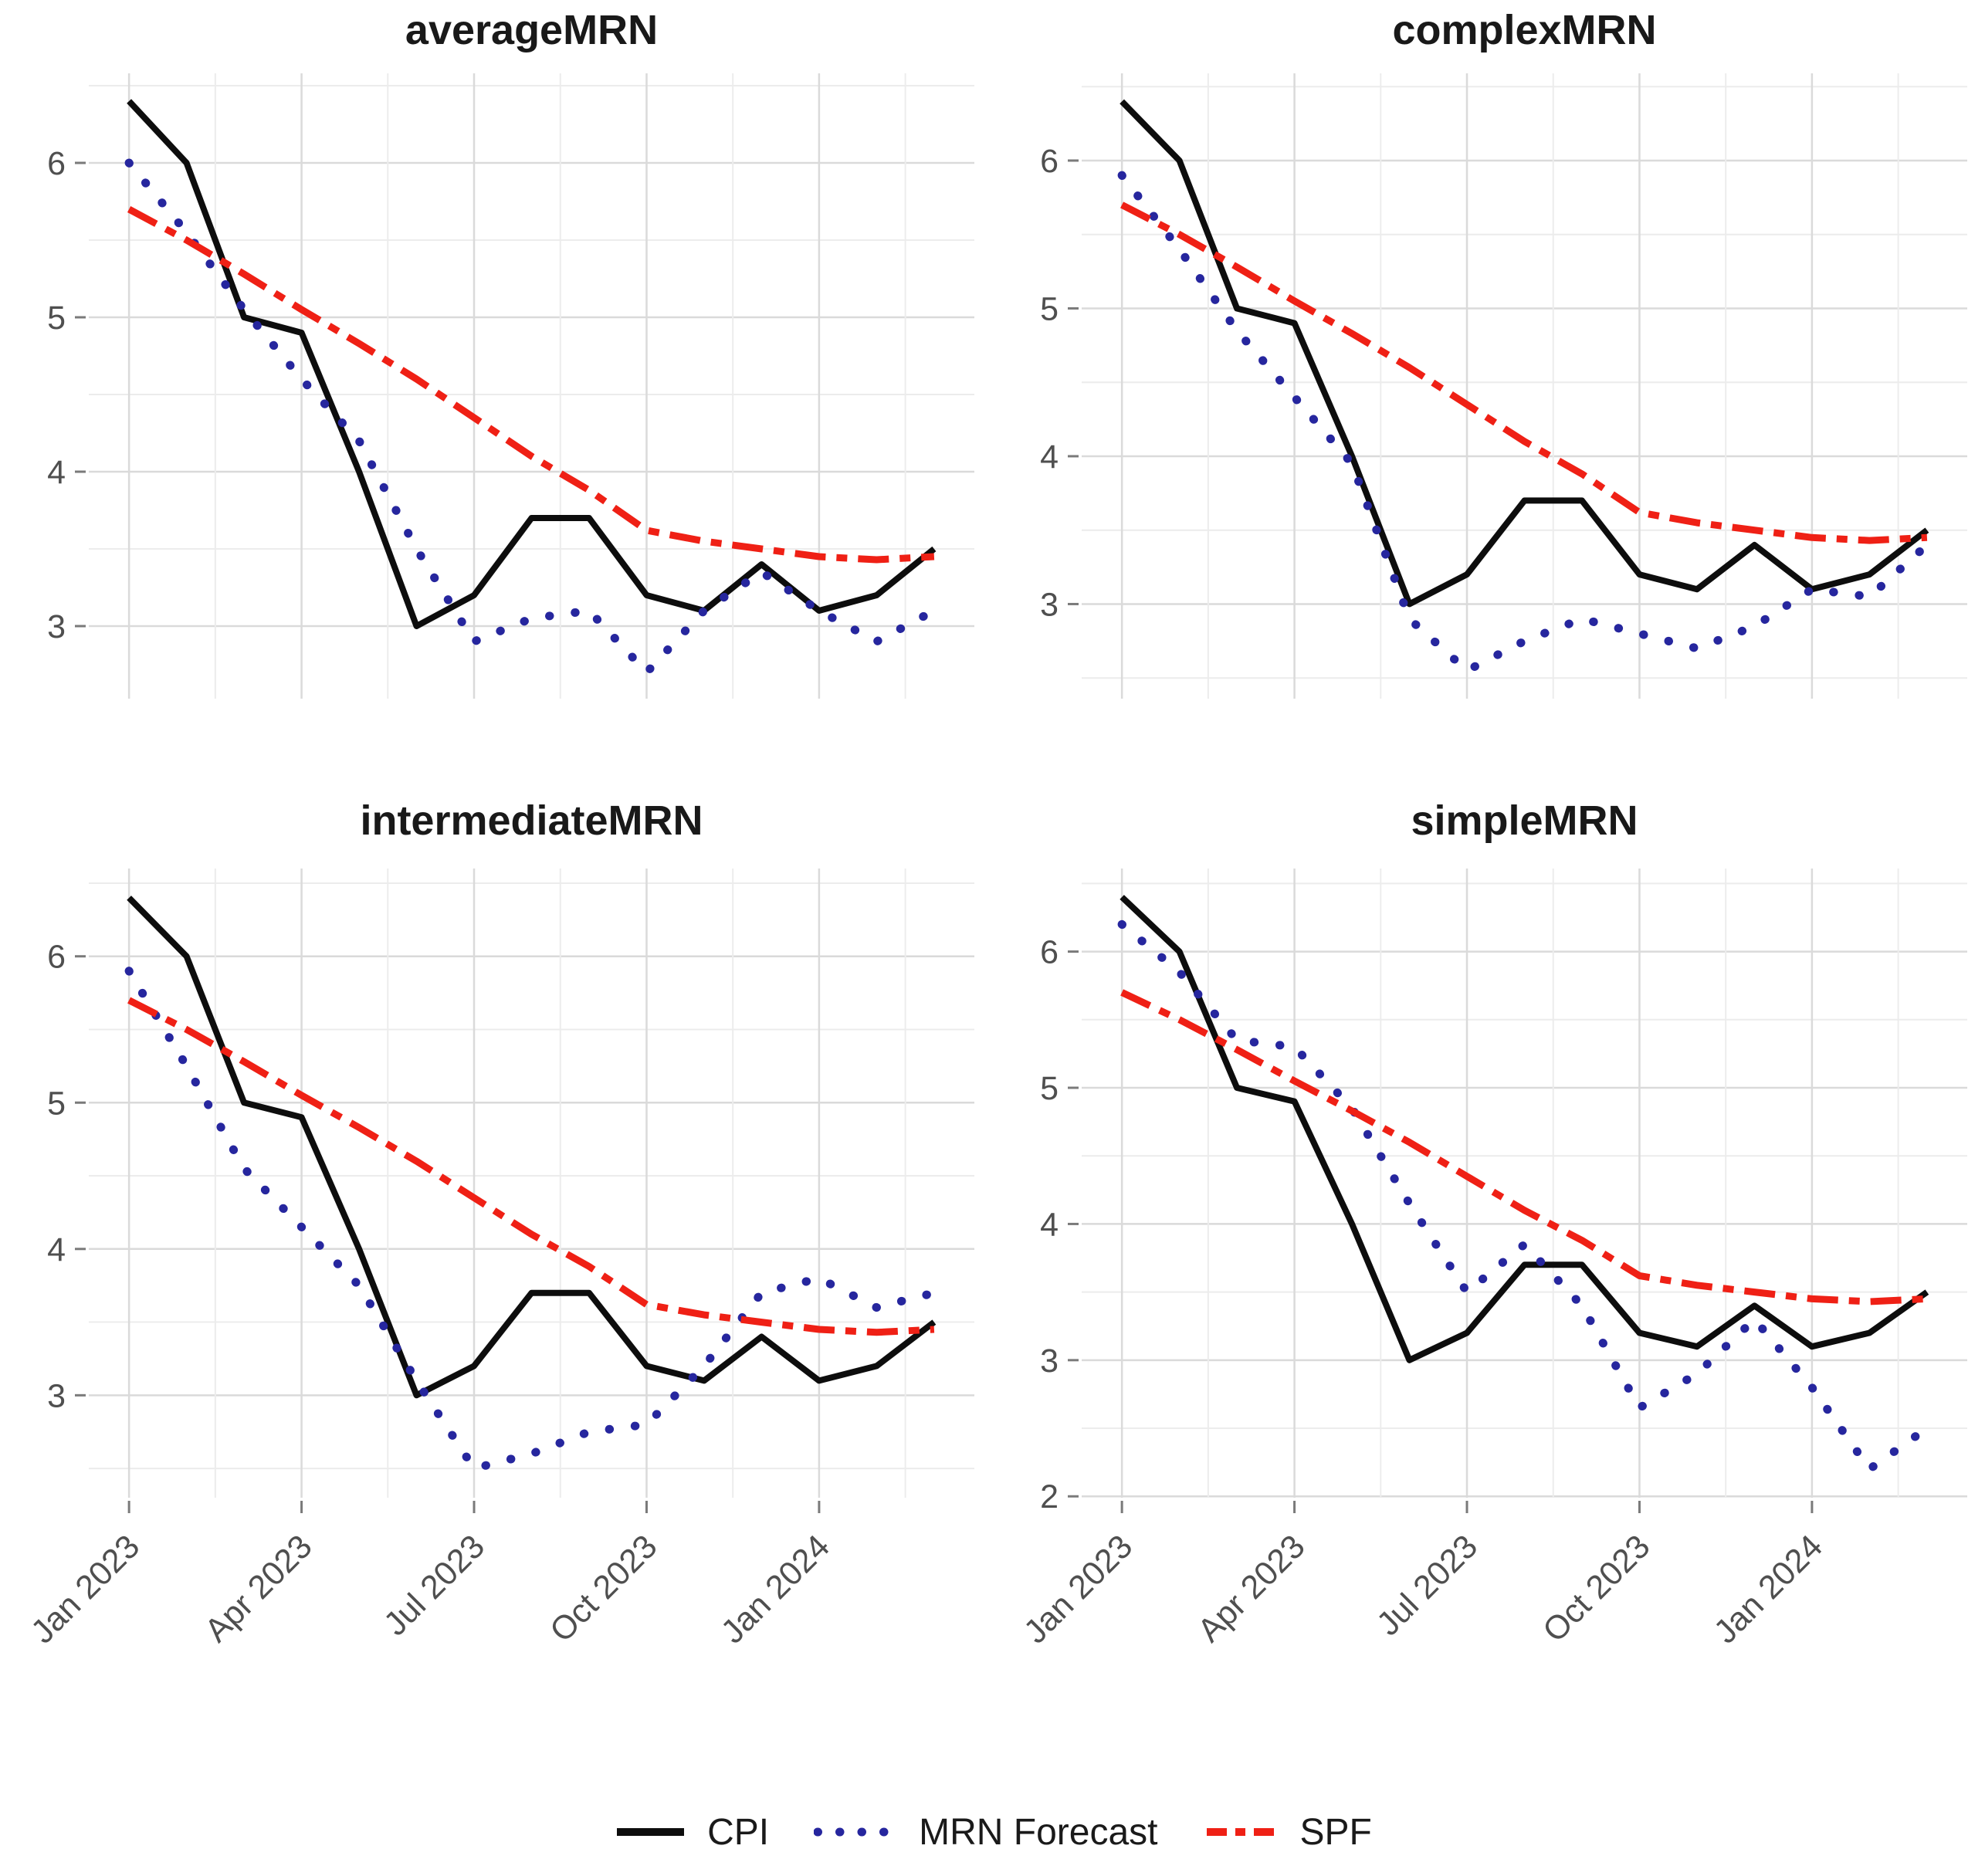  Describe the element at coordinates (1287, 1832) in the screenshot. I see `legend-item-spf: SPF` at that location.